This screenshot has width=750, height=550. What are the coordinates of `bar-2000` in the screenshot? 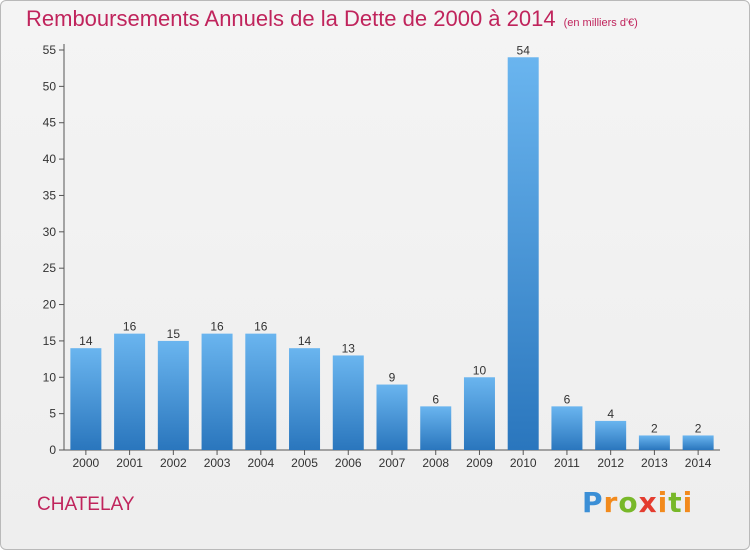 It's located at (86, 399).